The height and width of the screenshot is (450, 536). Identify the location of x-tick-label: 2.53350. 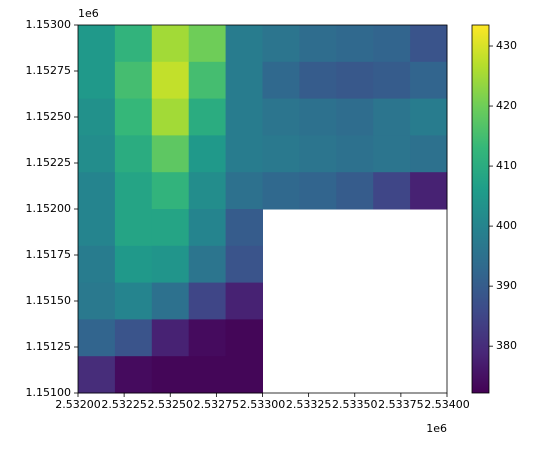
(355, 404).